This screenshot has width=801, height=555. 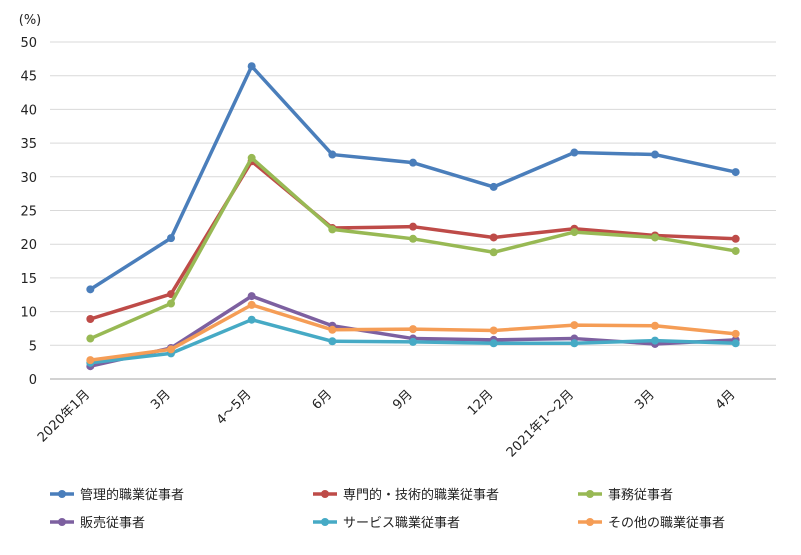 I want to click on legend-label: 販売従事者, so click(x=112, y=523).